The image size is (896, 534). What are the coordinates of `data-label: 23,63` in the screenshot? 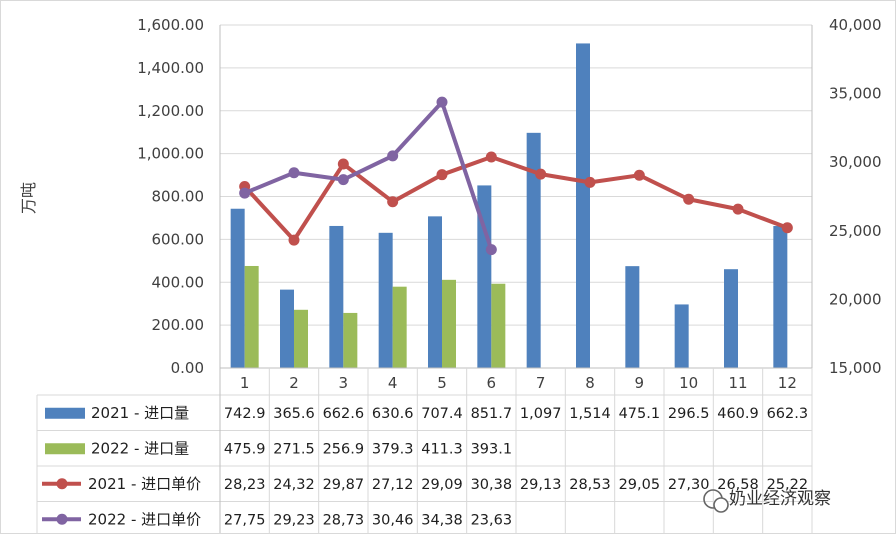 It's located at (492, 520).